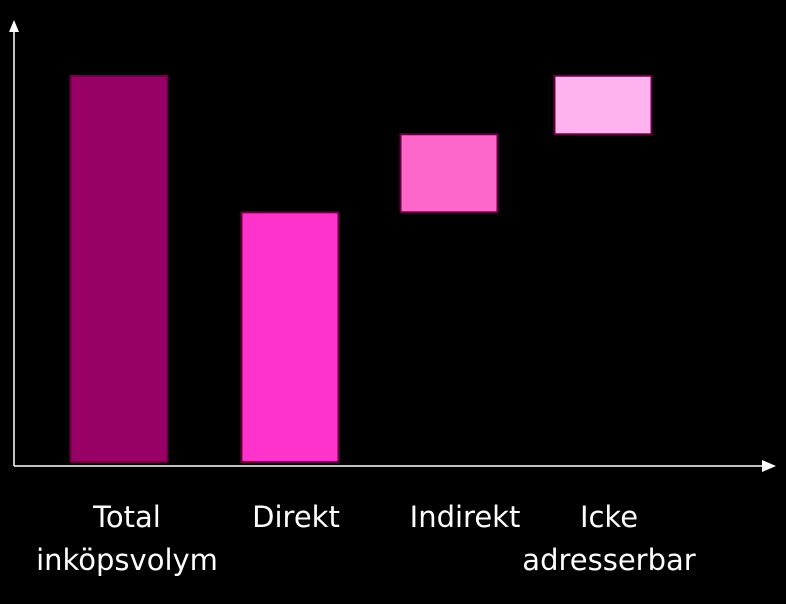  I want to click on x-tick-label: Indirekt, so click(465, 517).